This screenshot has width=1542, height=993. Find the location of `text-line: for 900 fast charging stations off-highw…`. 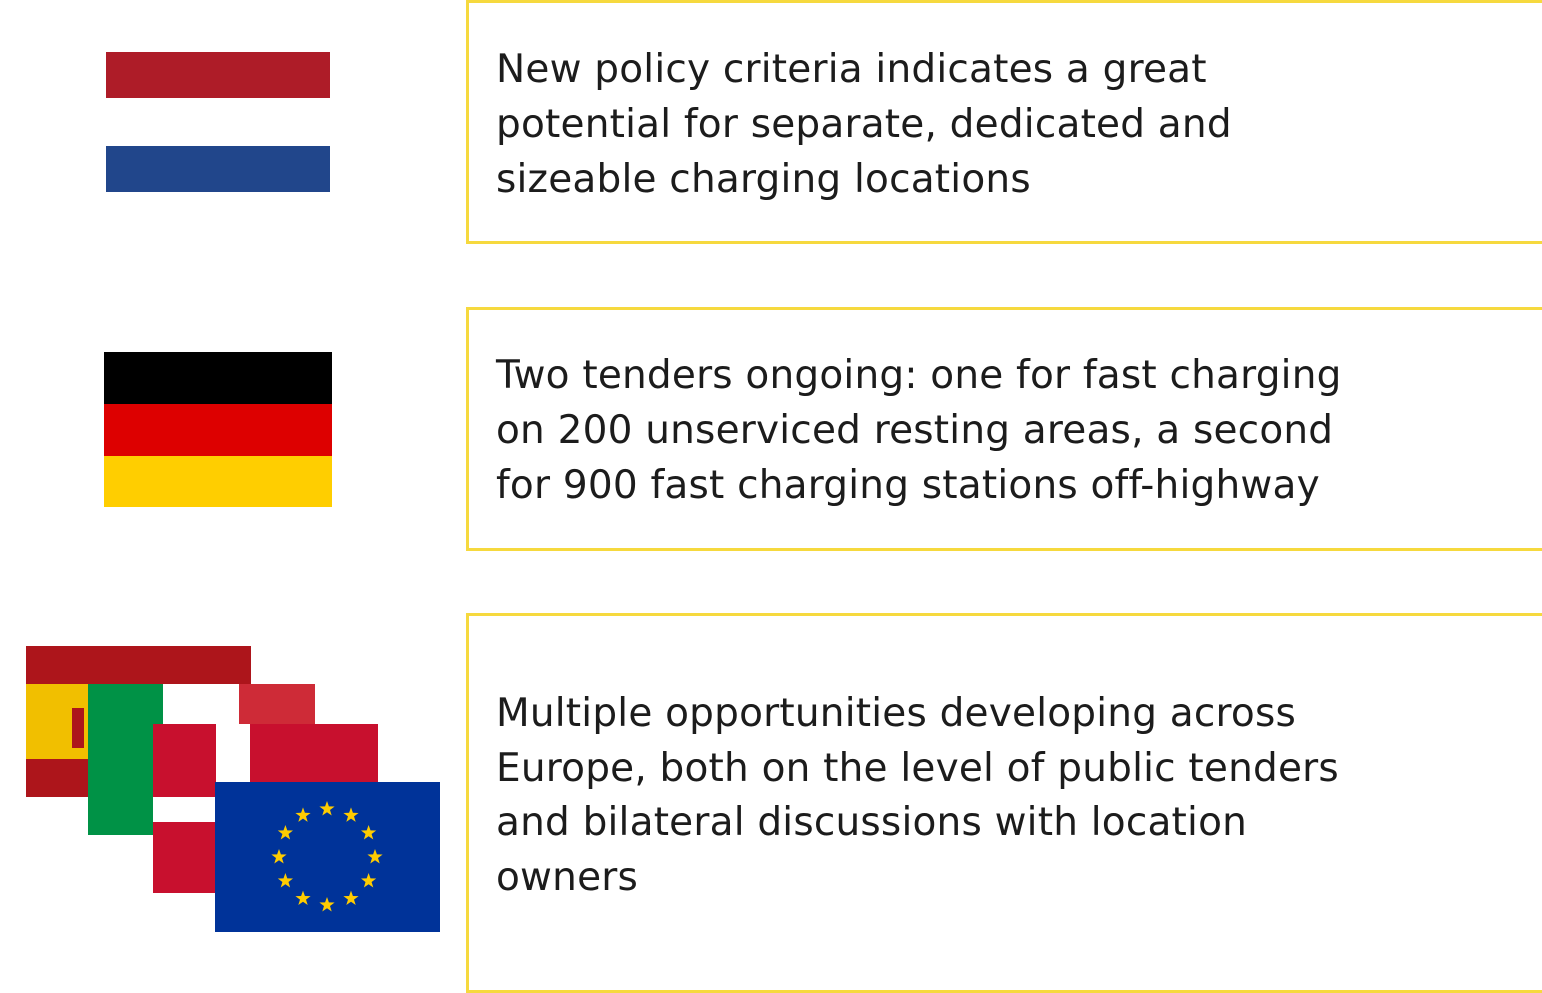

text-line: for 900 fast charging stations off-highw… is located at coordinates (908, 485).